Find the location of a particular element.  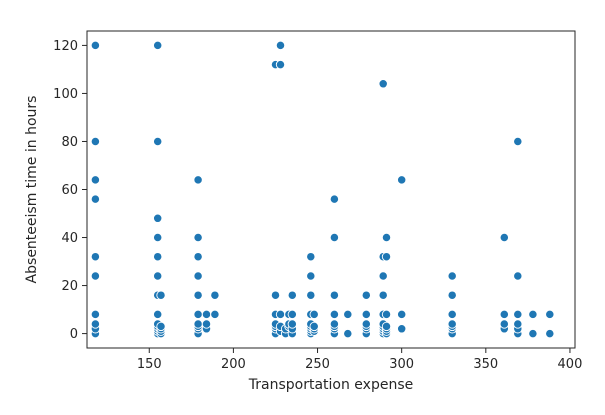

y-tick-label: 100 is located at coordinates (65, 94).